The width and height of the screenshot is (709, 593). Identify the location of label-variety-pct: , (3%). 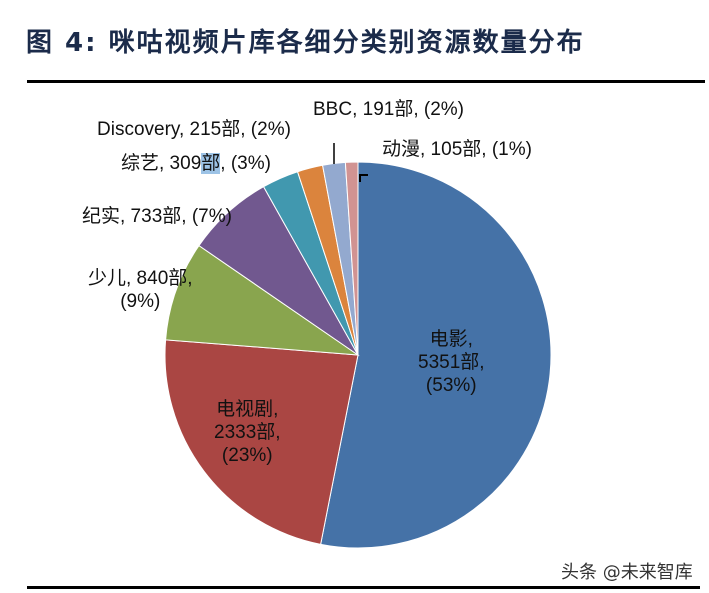
(245, 163).